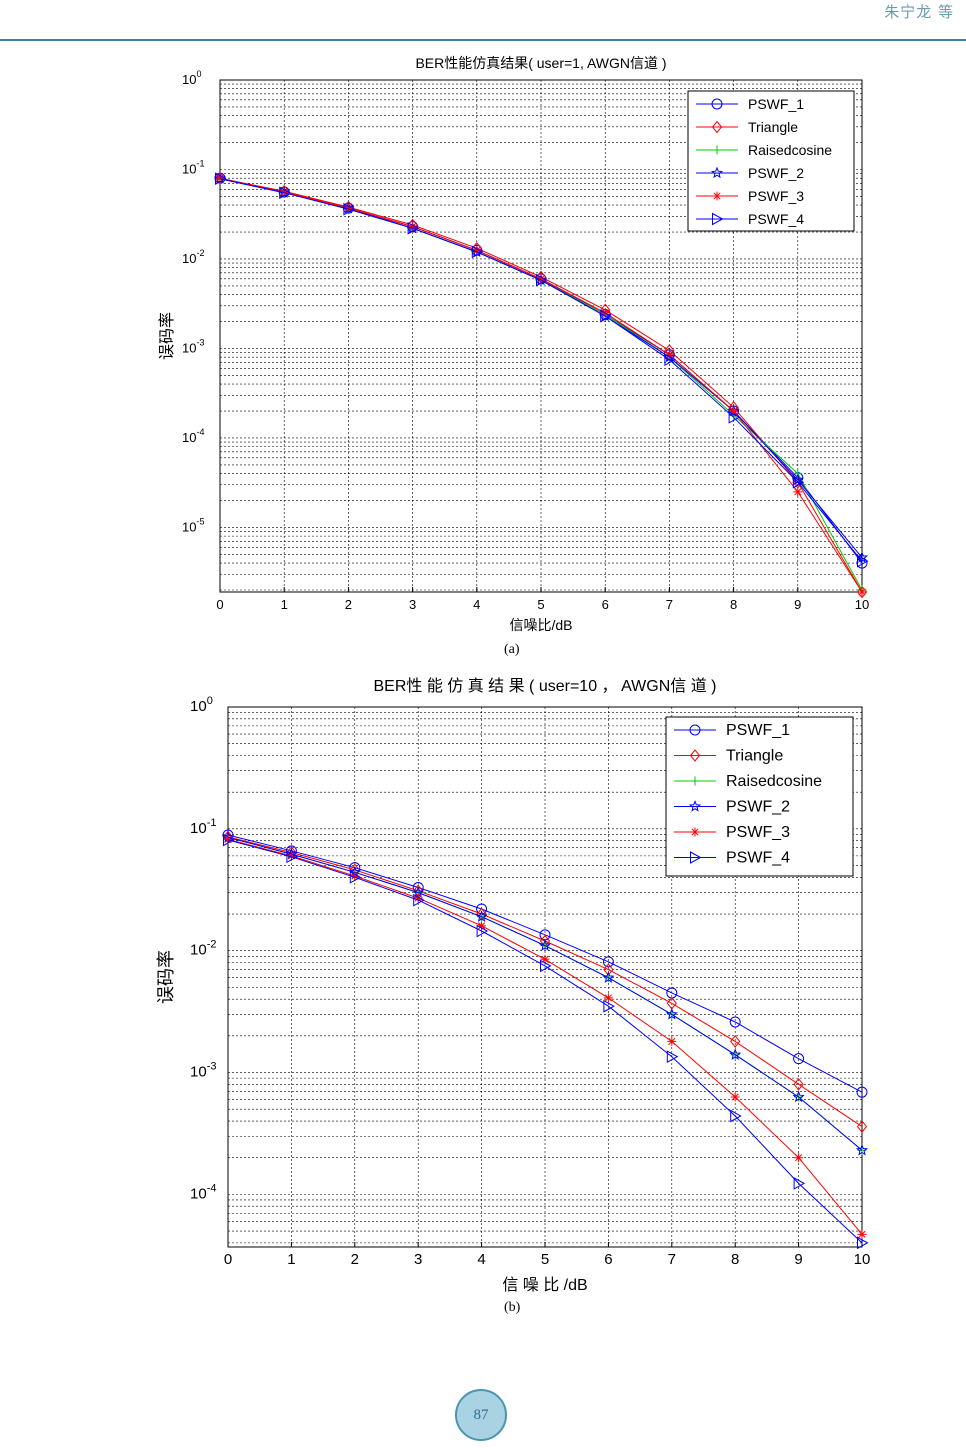  What do you see at coordinates (733, 604) in the screenshot?
I see `x-tick-label: 8` at bounding box center [733, 604].